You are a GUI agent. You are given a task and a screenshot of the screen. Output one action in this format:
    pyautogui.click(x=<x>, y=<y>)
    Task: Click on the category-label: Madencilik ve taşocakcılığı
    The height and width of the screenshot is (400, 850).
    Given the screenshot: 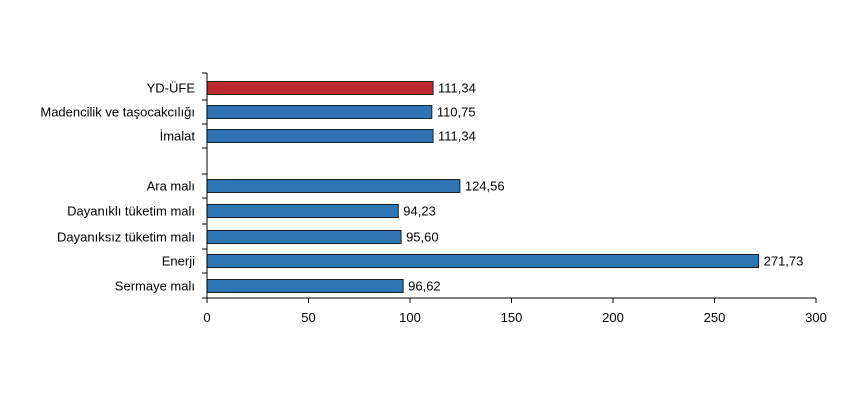 What is the action you would take?
    pyautogui.click(x=117, y=112)
    